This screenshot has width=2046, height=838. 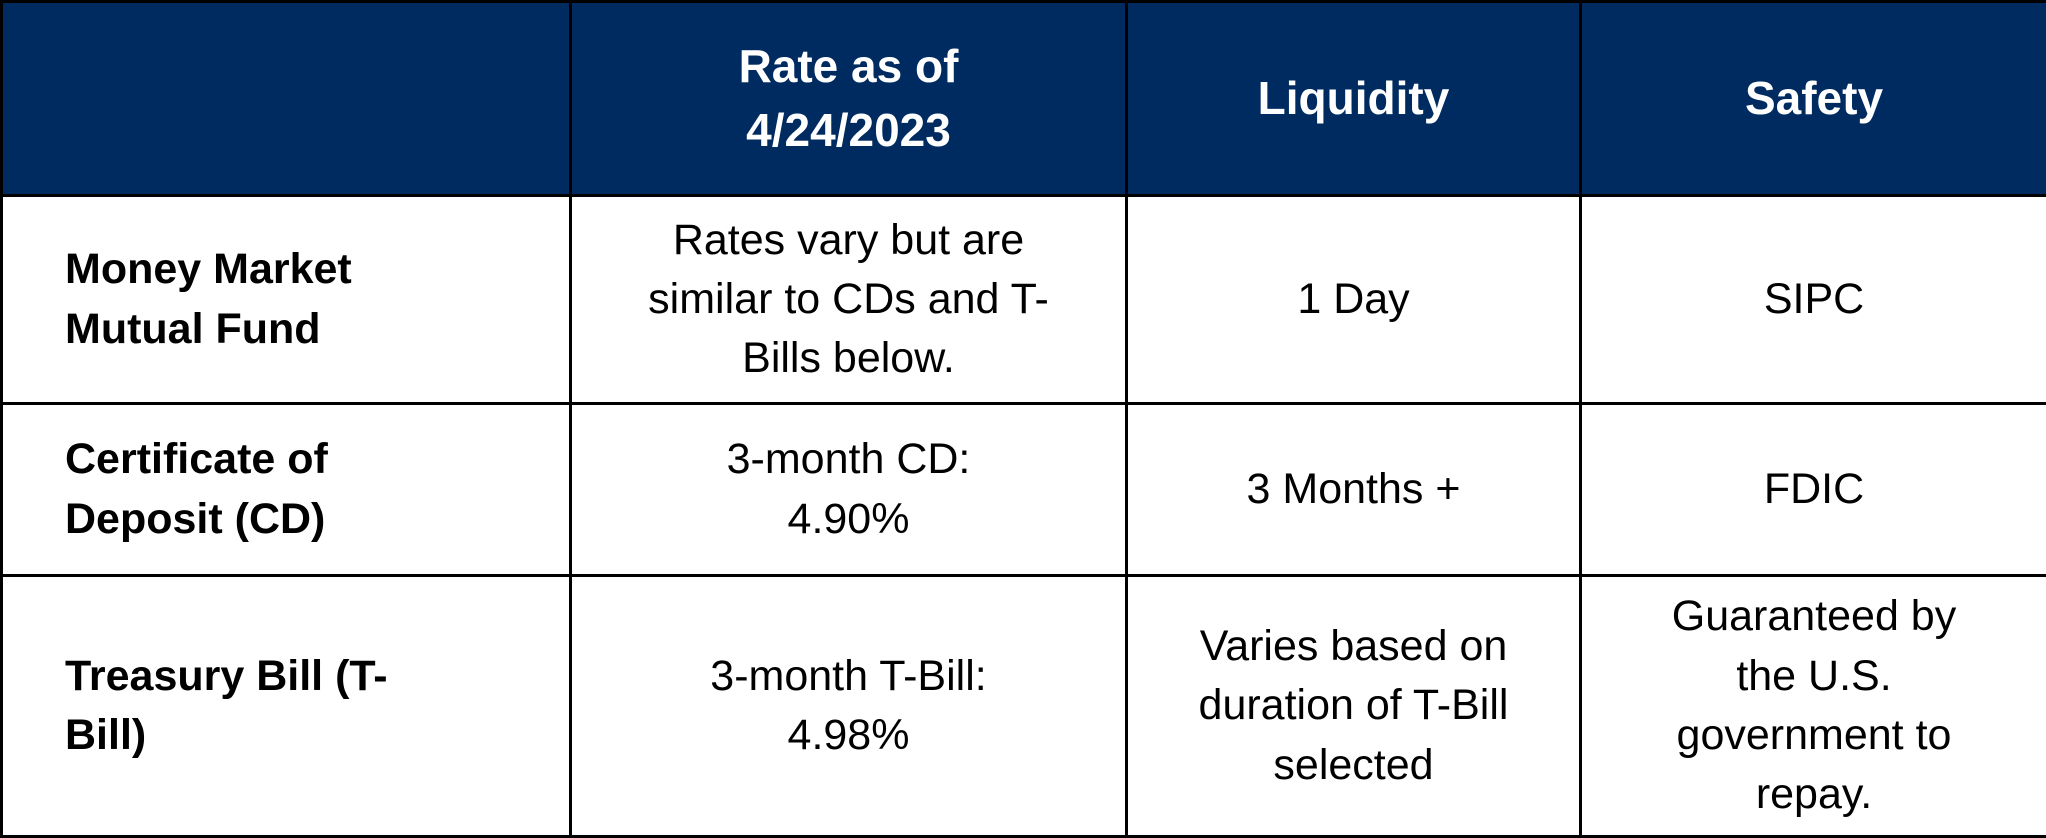 I want to click on cell-text: Money Market Mutual Fund, so click(x=245, y=299).